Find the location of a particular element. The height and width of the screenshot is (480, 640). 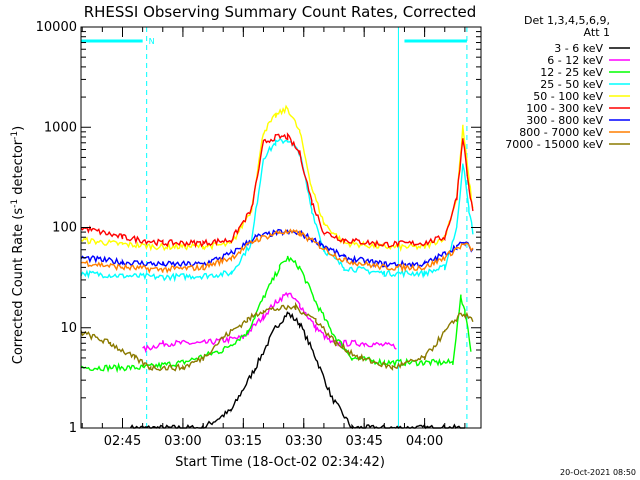

y-axis-label-mid: detector is located at coordinates (18, 169).